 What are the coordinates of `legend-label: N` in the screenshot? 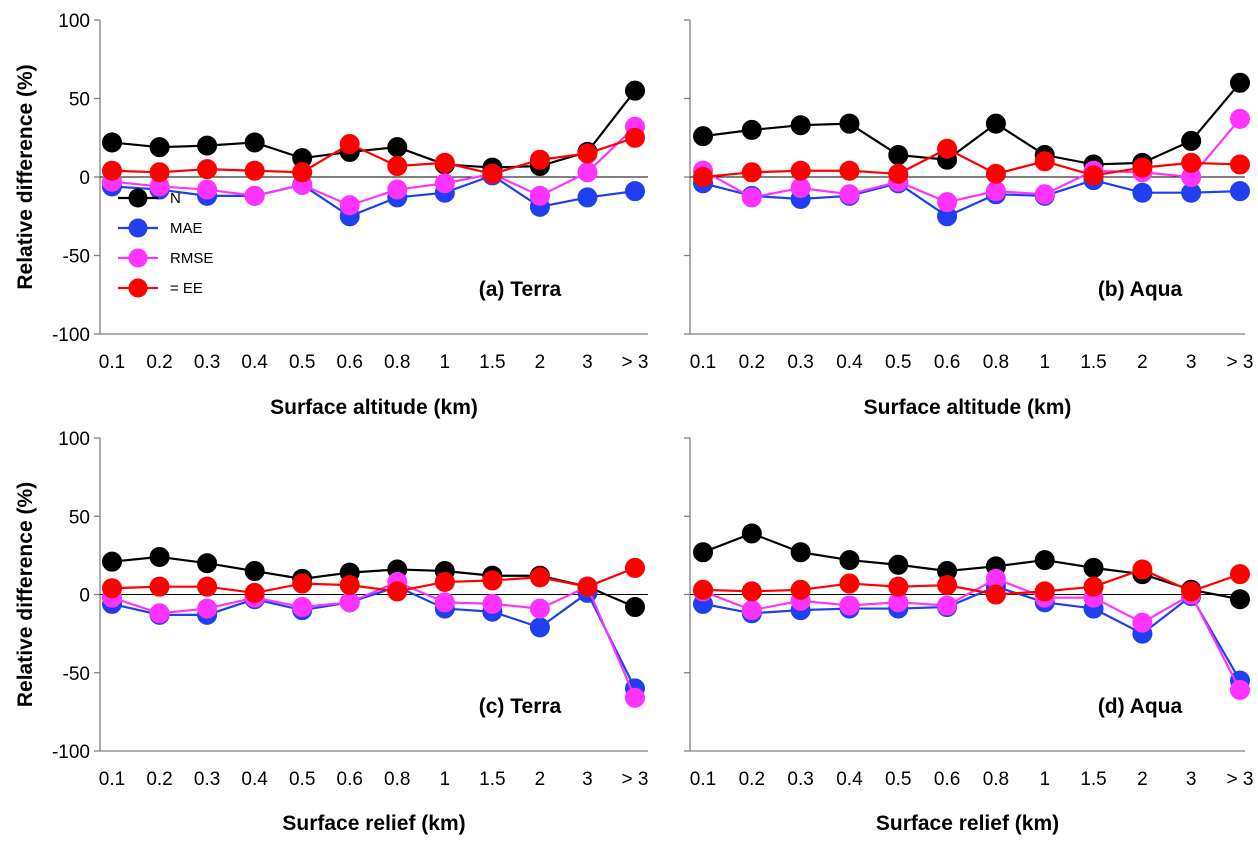 It's located at (175, 198).